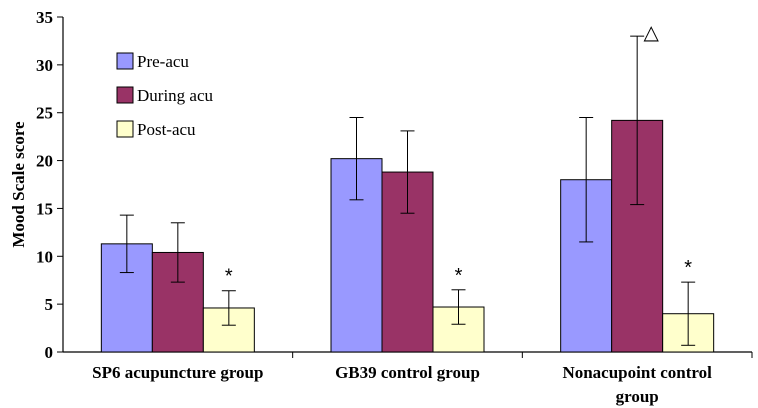  Describe the element at coordinates (166, 129) in the screenshot. I see `legend-label: Post-acu` at that location.